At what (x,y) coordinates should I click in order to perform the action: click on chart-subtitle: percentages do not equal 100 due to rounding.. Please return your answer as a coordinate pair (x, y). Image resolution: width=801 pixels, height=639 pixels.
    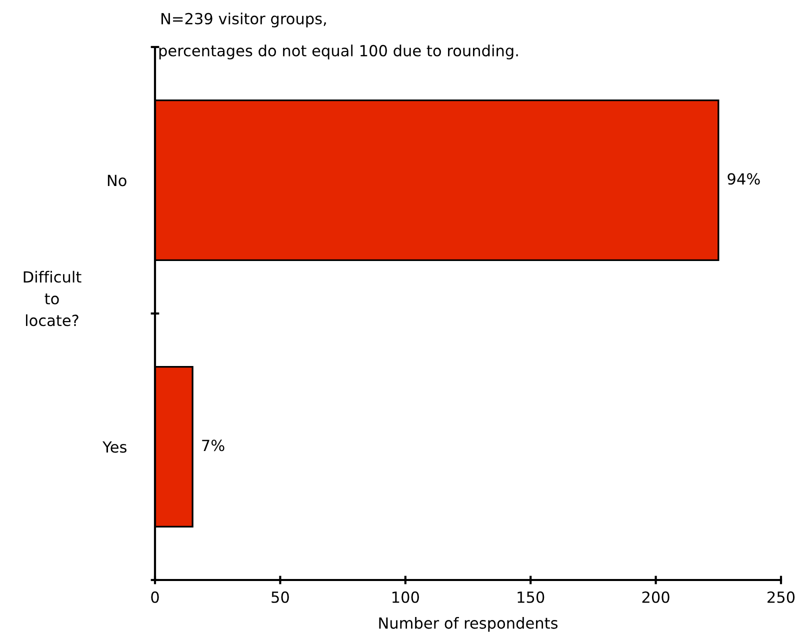
    Looking at the image, I should click on (338, 52).